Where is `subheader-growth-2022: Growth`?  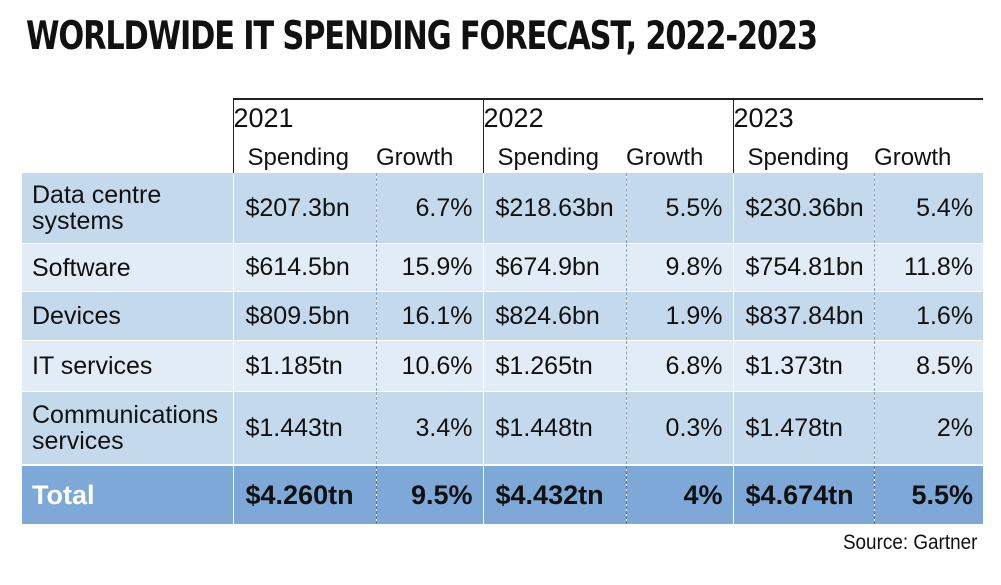
subheader-growth-2022: Growth is located at coordinates (680, 153).